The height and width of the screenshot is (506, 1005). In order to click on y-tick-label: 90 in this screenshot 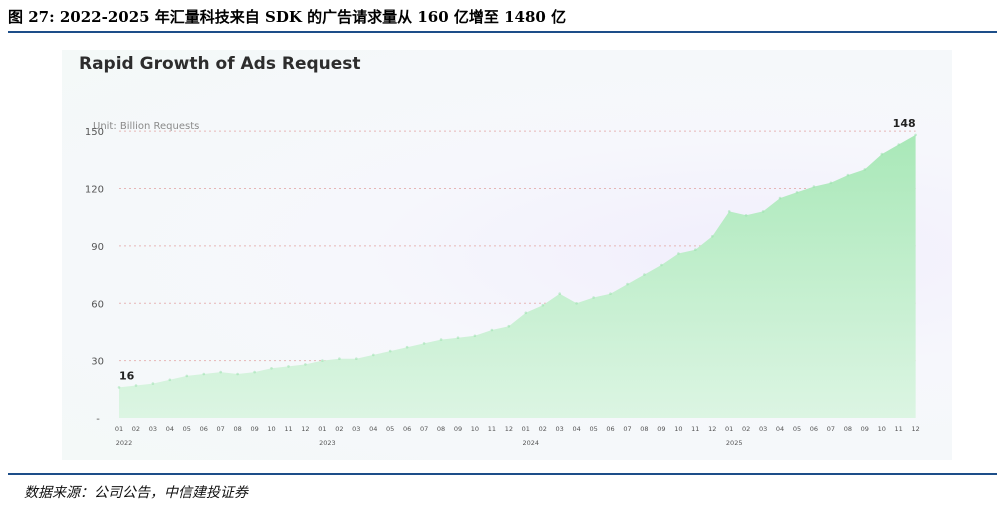, I will do `click(97, 247)`.